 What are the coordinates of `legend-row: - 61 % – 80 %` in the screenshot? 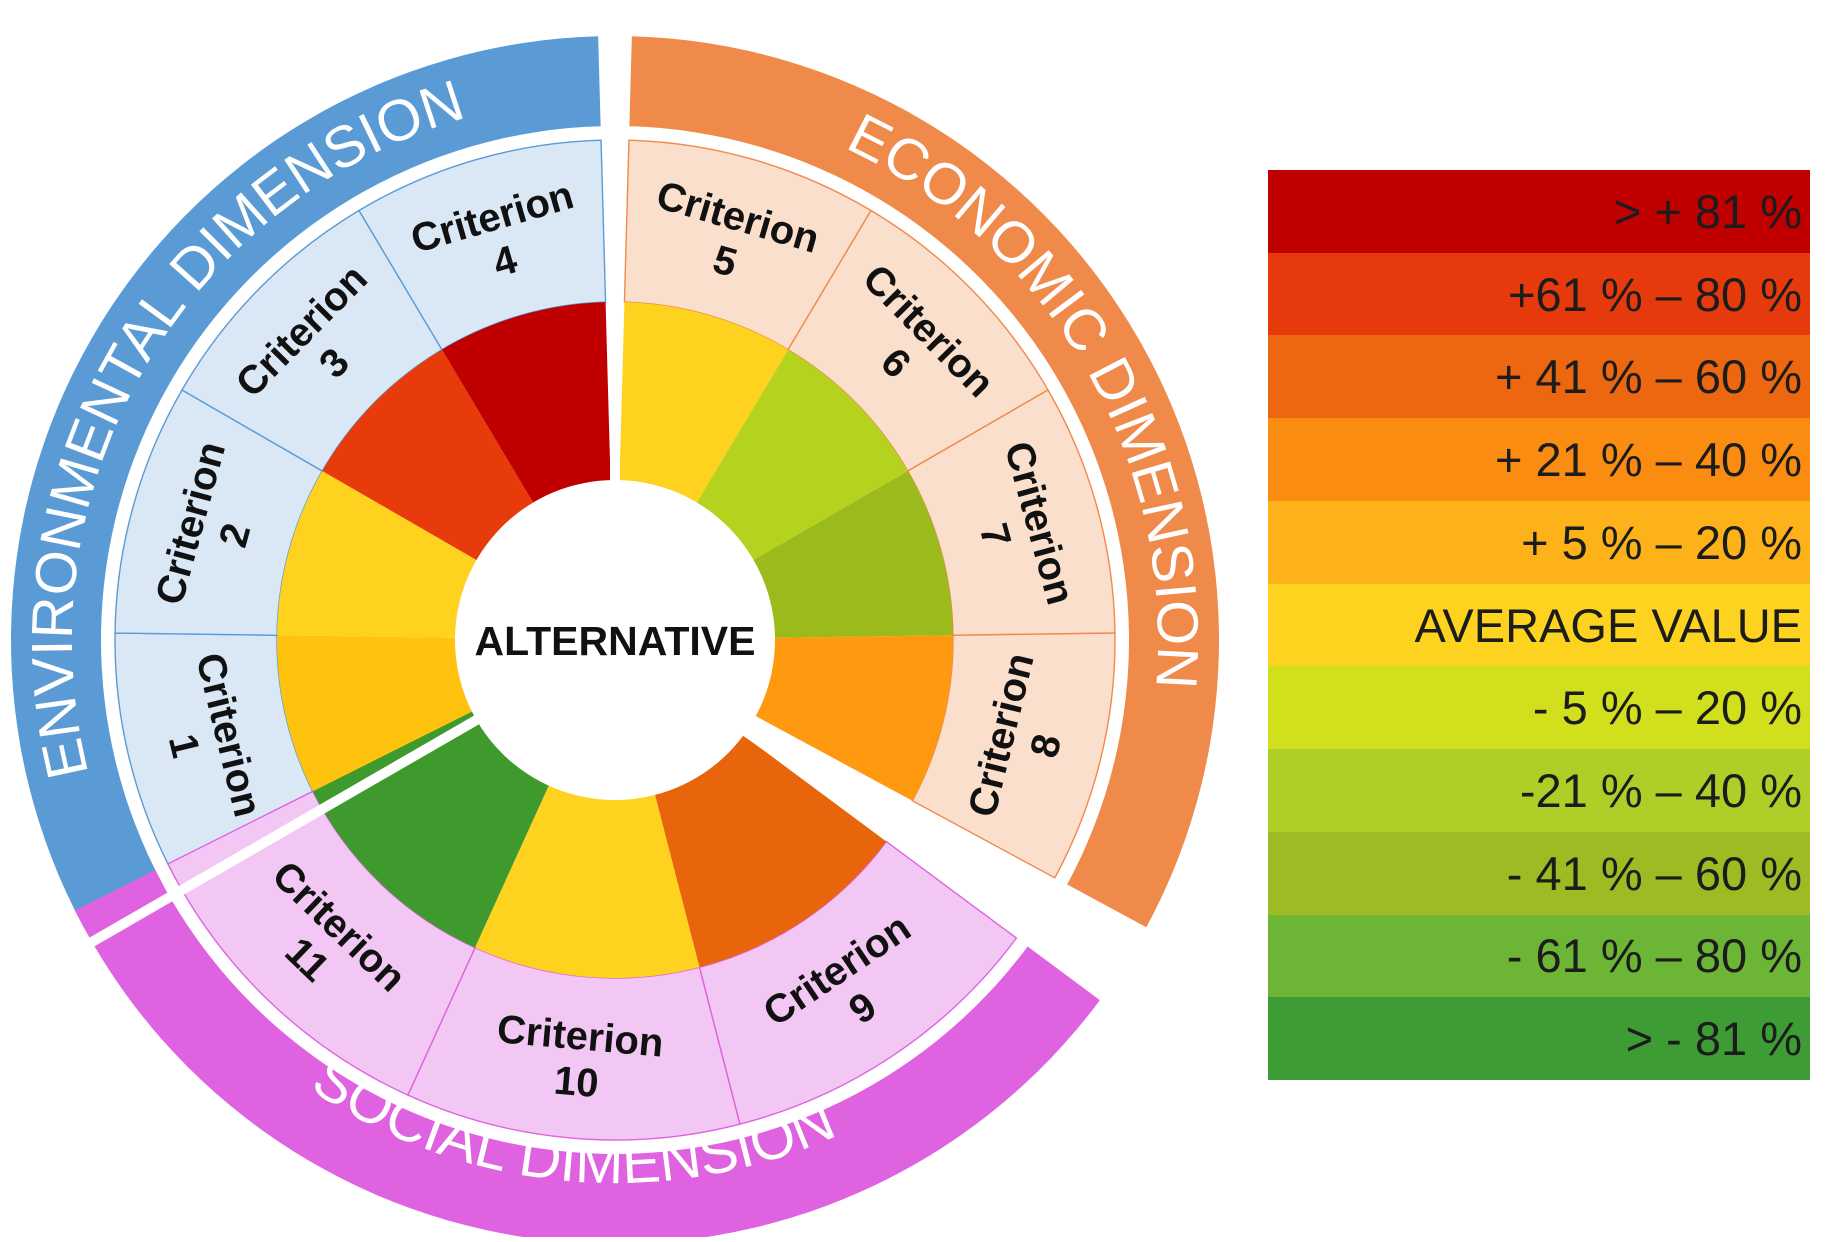 It's located at (1539, 956).